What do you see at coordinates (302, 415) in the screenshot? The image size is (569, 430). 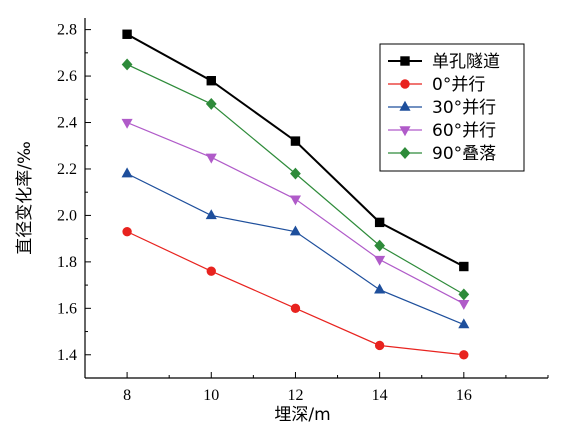 I see `x-axis-title: 埋深/m` at bounding box center [302, 415].